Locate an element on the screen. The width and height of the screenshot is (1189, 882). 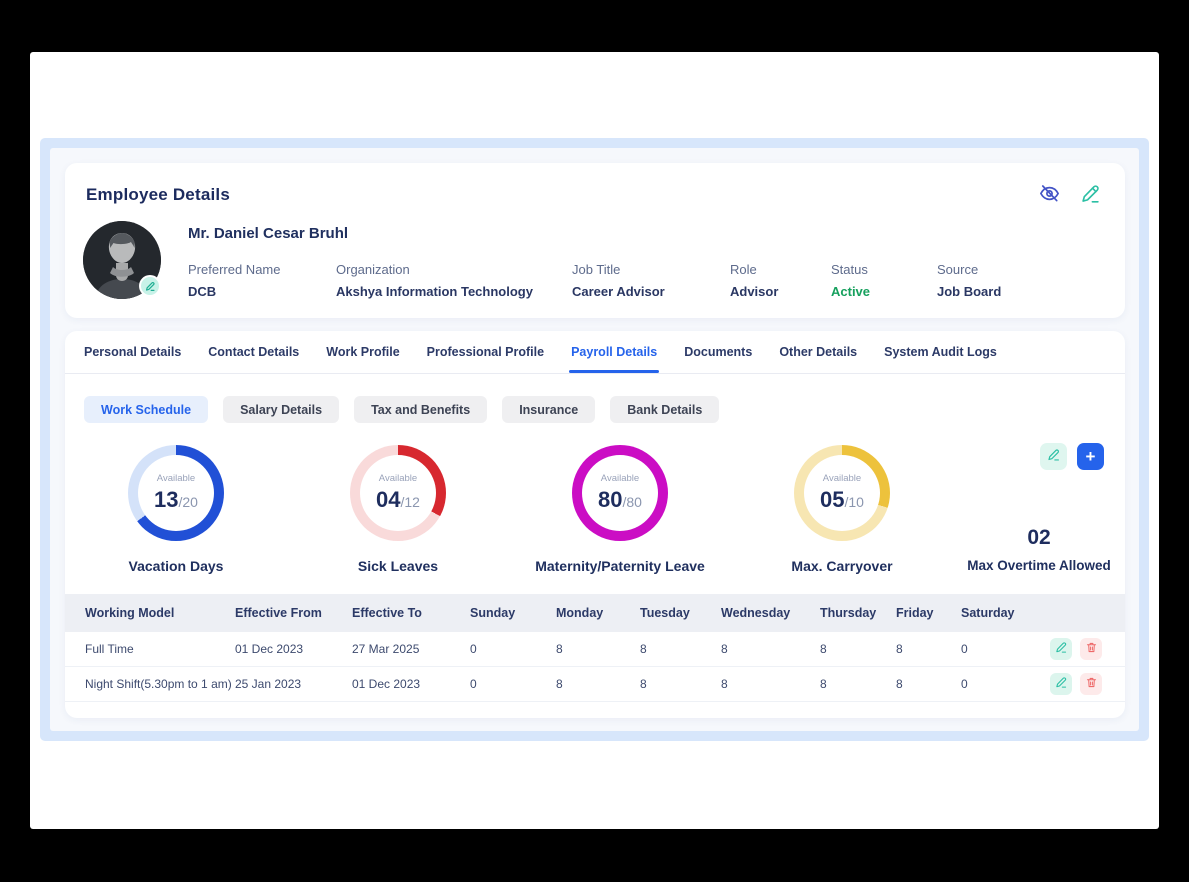
tab-personal-details: Personal Details is located at coordinates (133, 352).